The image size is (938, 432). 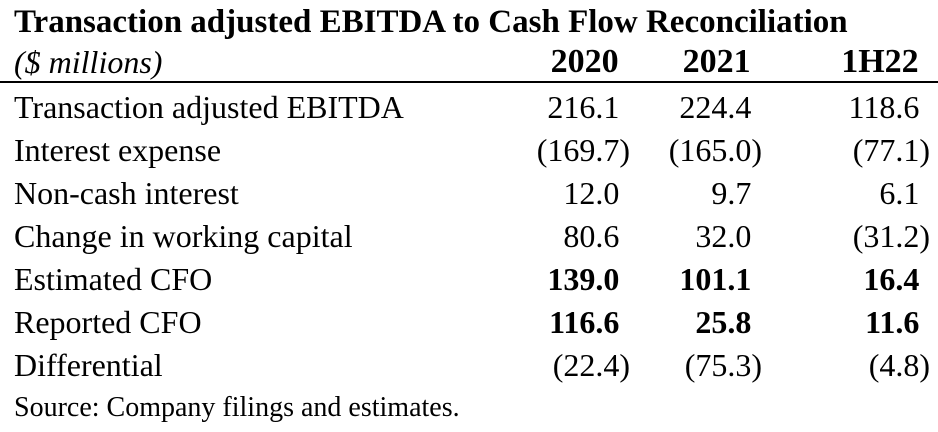 What do you see at coordinates (469, 190) in the screenshot?
I see `table-row: Non-cash interest 12.0 9.7 6.1` at bounding box center [469, 190].